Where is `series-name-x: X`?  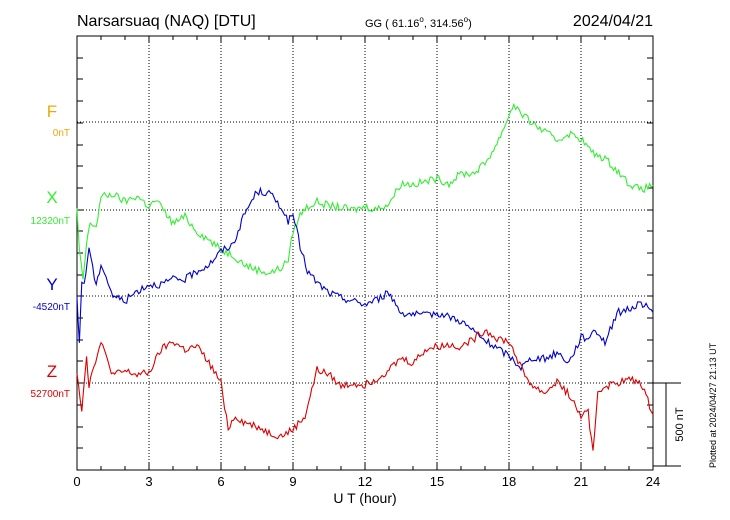 series-name-x: X is located at coordinates (51, 197).